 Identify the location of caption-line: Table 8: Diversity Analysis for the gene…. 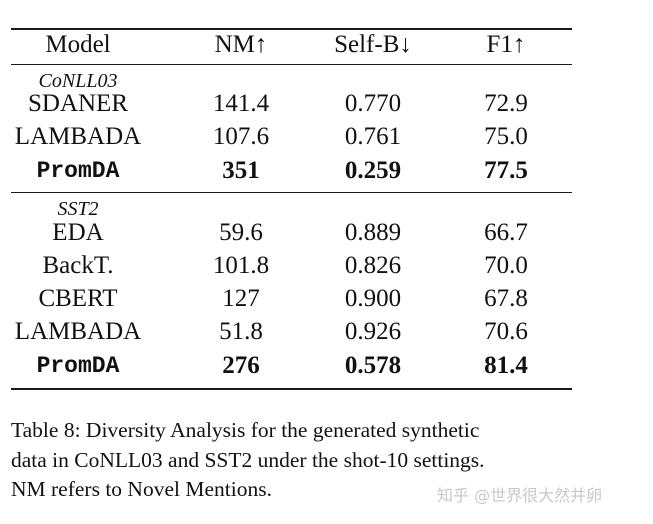
(245, 430).